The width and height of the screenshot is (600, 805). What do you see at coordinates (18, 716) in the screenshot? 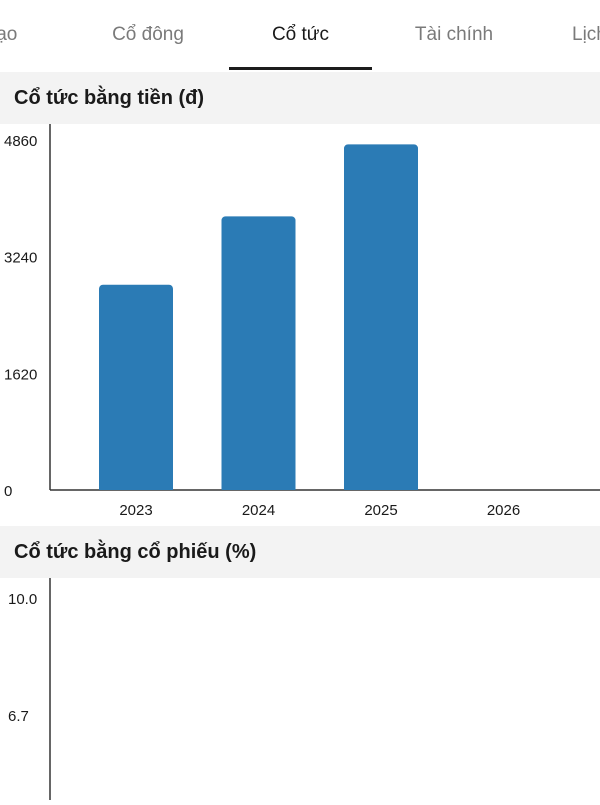
I see `stock-y-tick-label: 6.7` at bounding box center [18, 716].